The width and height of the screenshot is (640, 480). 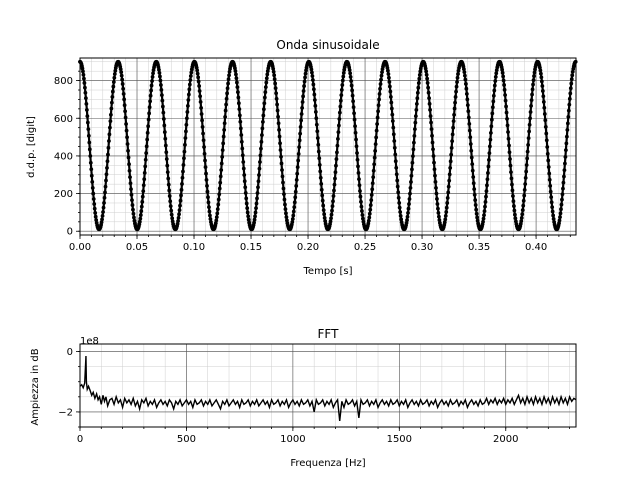 I want to click on fft-axes-frame, so click(x=328, y=385).